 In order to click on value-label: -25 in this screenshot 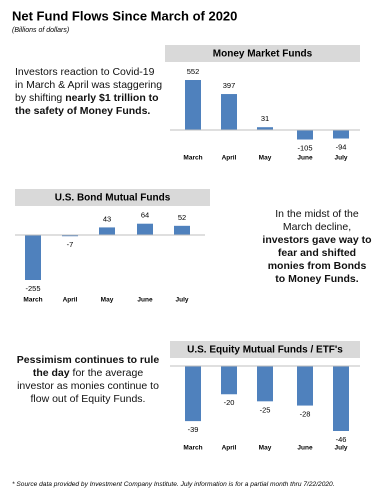, I will do `click(265, 409)`.